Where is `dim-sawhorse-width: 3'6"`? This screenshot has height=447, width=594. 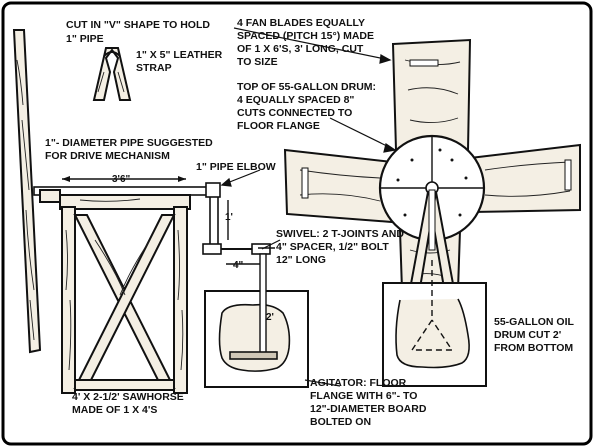
dim-sawhorse-width: 3'6" is located at coordinates (121, 179).